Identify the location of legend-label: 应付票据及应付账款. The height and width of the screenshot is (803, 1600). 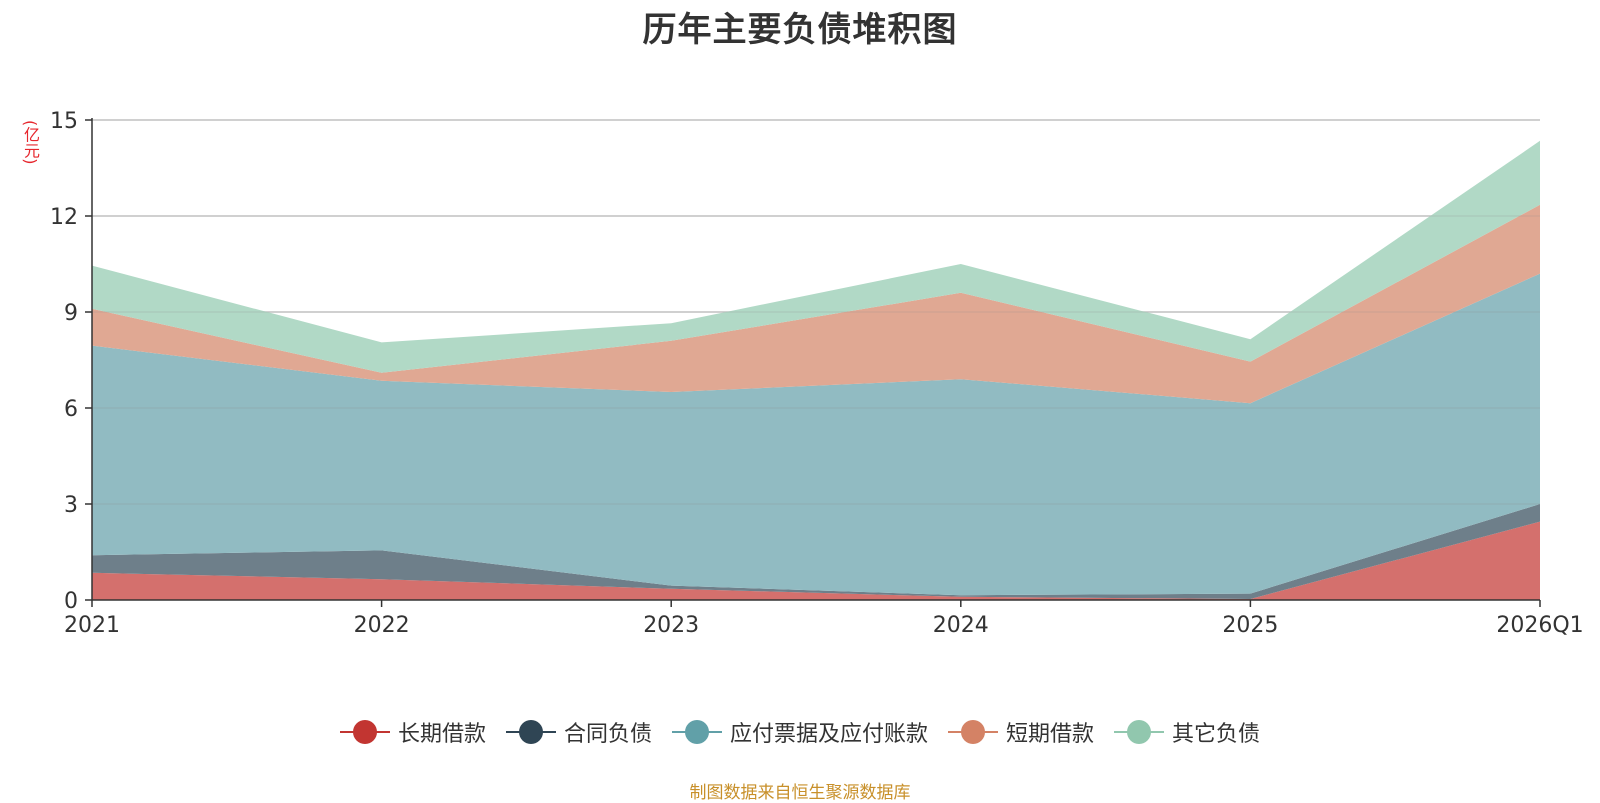
(828, 734).